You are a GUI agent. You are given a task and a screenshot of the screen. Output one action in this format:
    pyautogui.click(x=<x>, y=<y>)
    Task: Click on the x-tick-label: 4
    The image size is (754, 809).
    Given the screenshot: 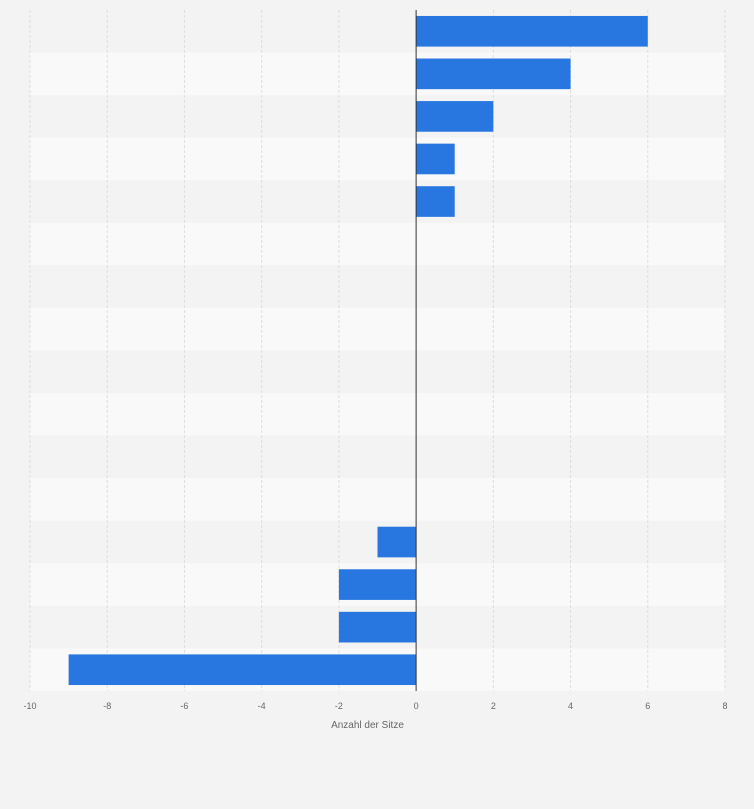 What is the action you would take?
    pyautogui.click(x=570, y=706)
    